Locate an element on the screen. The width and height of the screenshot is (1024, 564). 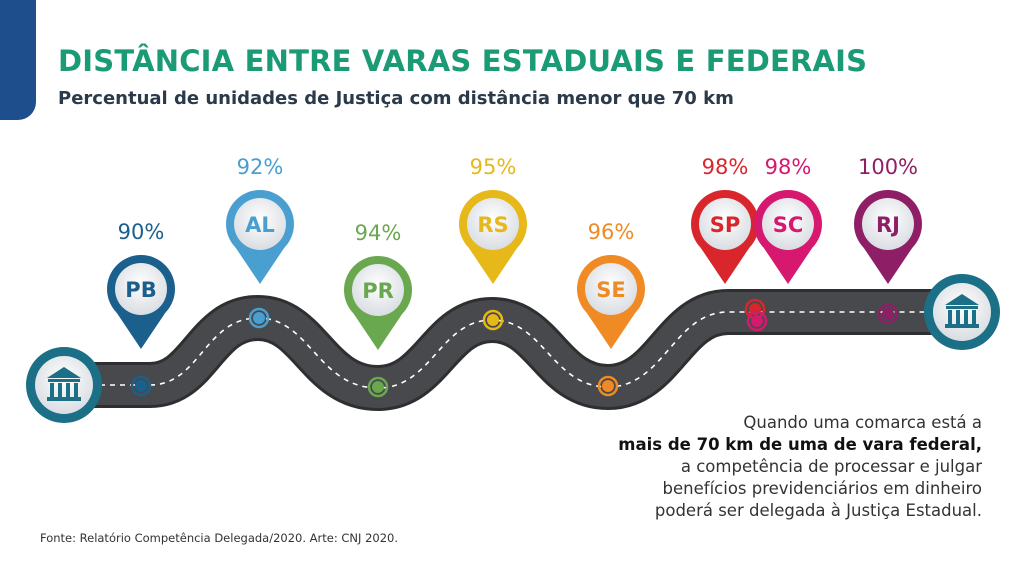
pin-pr: PR 94% is located at coordinates (378, 285).